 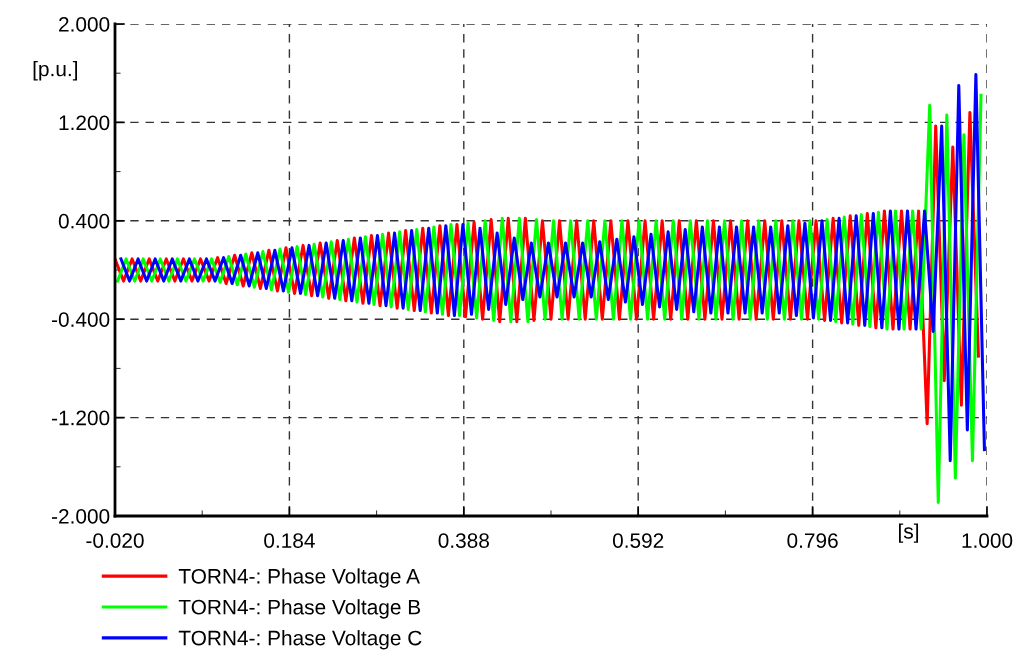 What do you see at coordinates (299, 609) in the screenshot?
I see `legend-label: TORN4-: Phase Voltage B` at bounding box center [299, 609].